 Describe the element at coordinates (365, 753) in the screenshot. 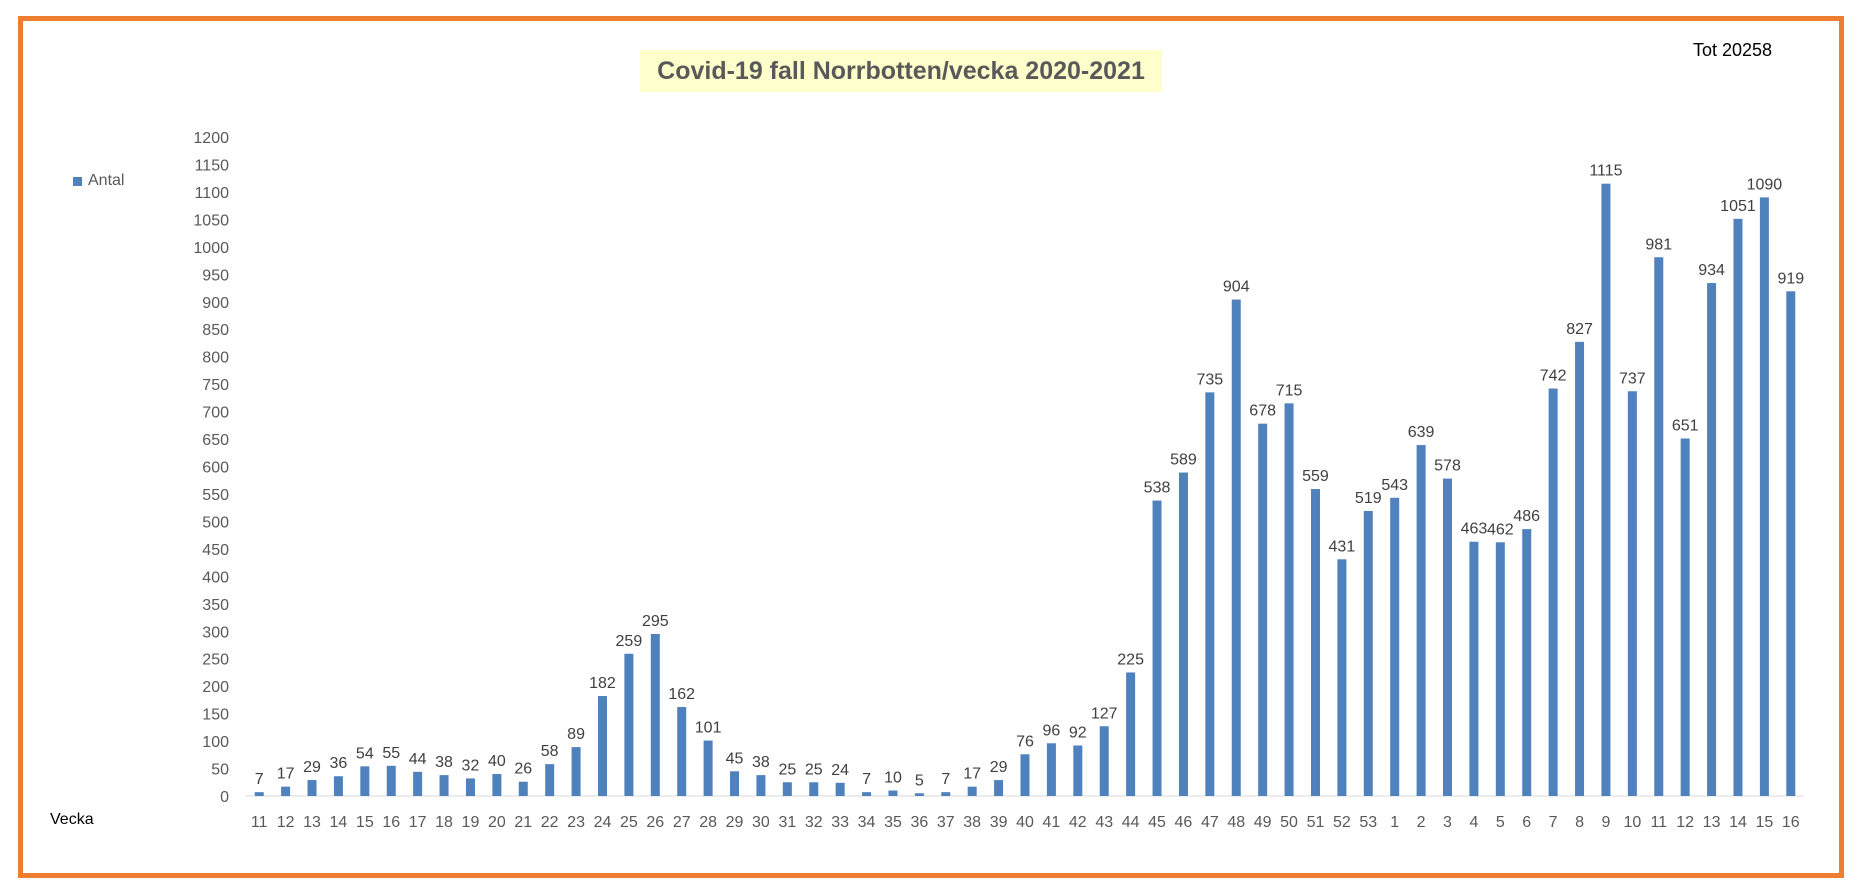

I see `data-label: 54` at that location.